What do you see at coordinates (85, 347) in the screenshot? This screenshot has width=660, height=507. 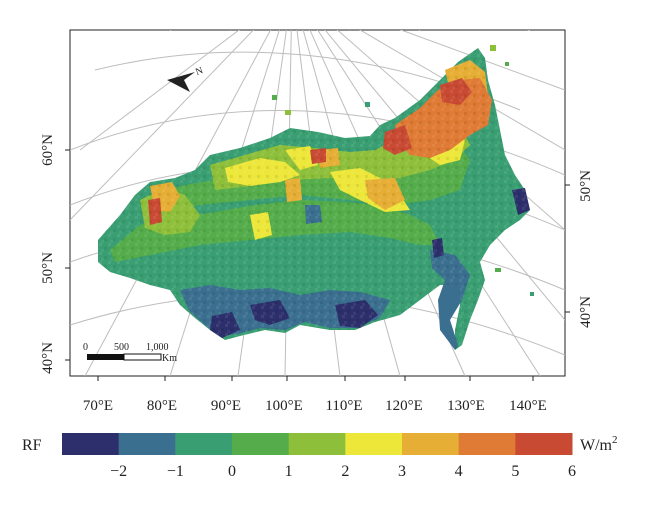 I see `scale-tick-0: 0` at bounding box center [85, 347].